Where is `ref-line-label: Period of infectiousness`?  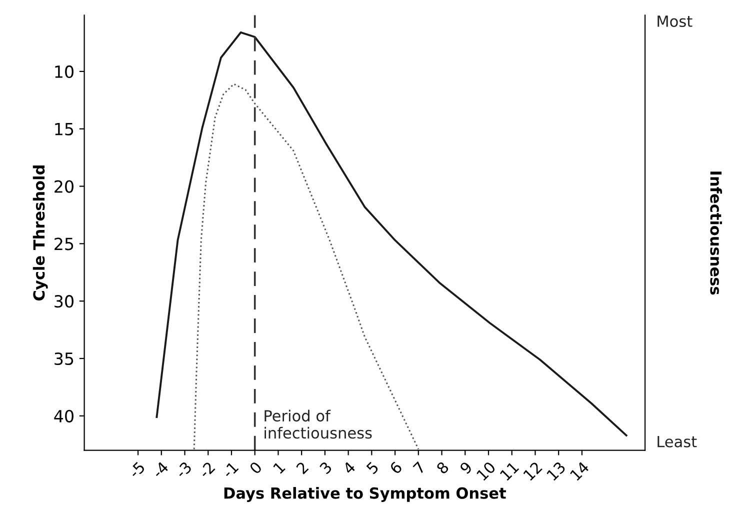 ref-line-label: Period of infectiousness is located at coordinates (318, 424).